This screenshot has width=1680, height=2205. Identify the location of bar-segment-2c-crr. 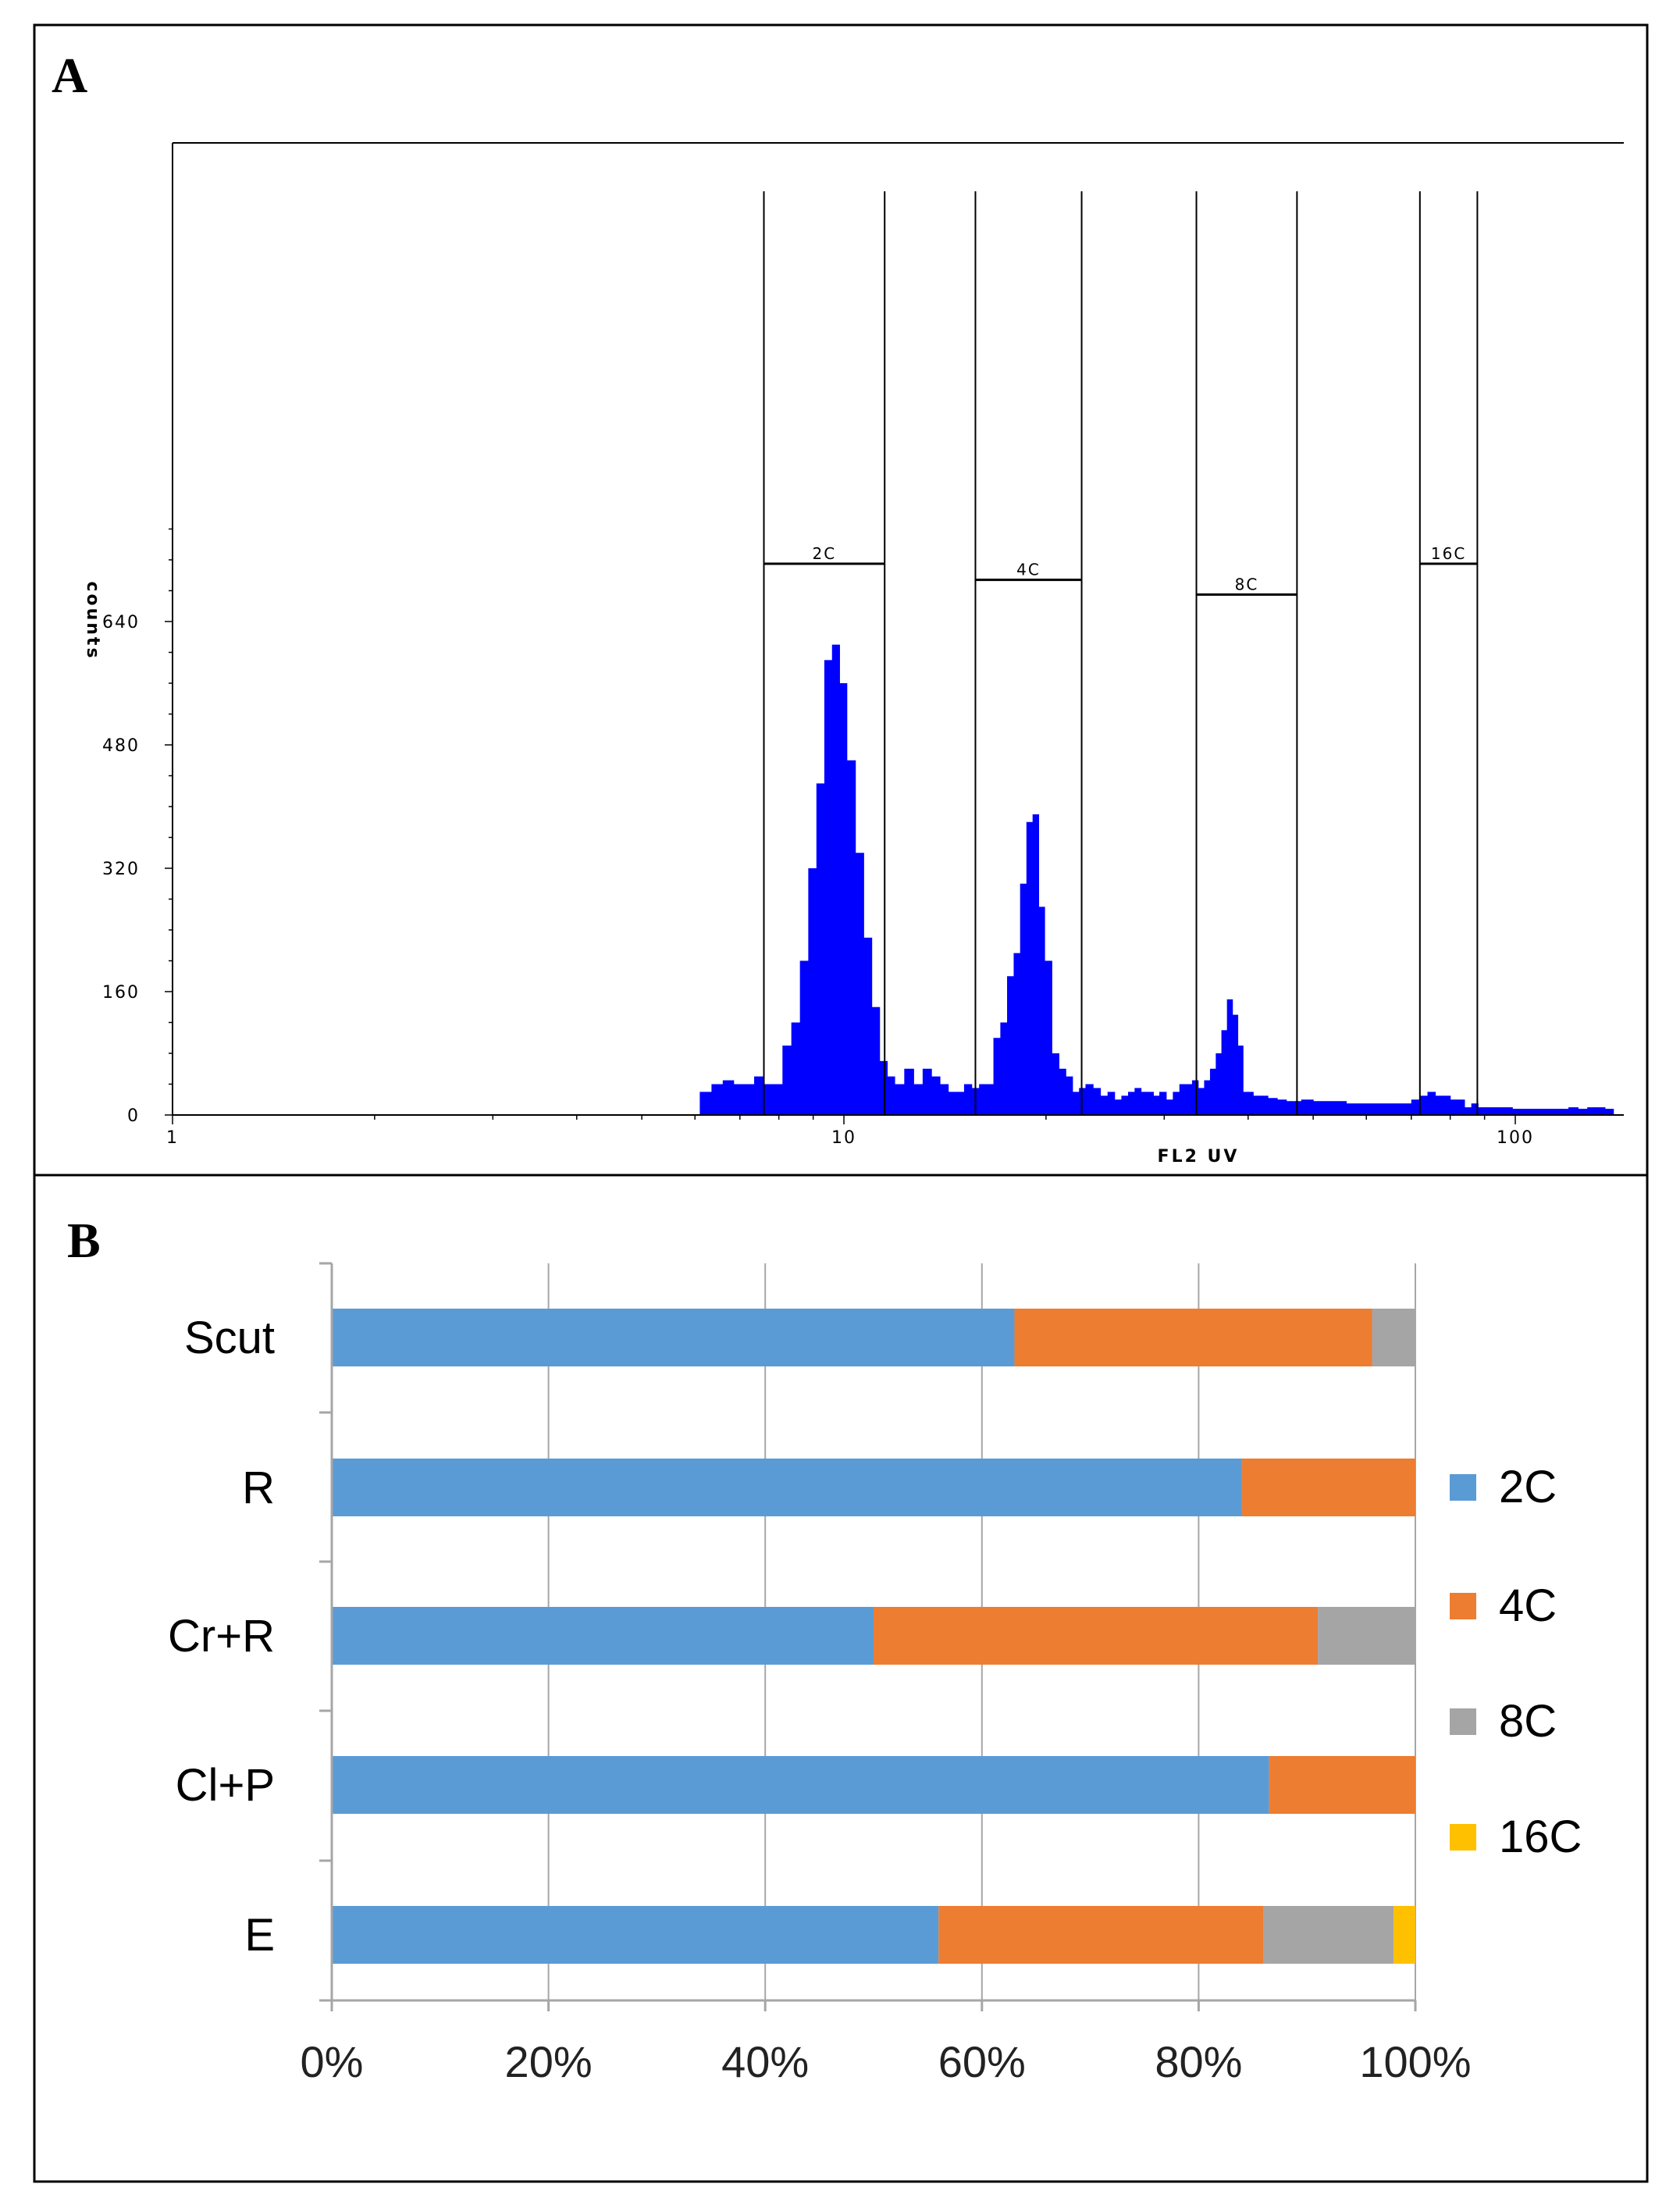
(603, 1636).